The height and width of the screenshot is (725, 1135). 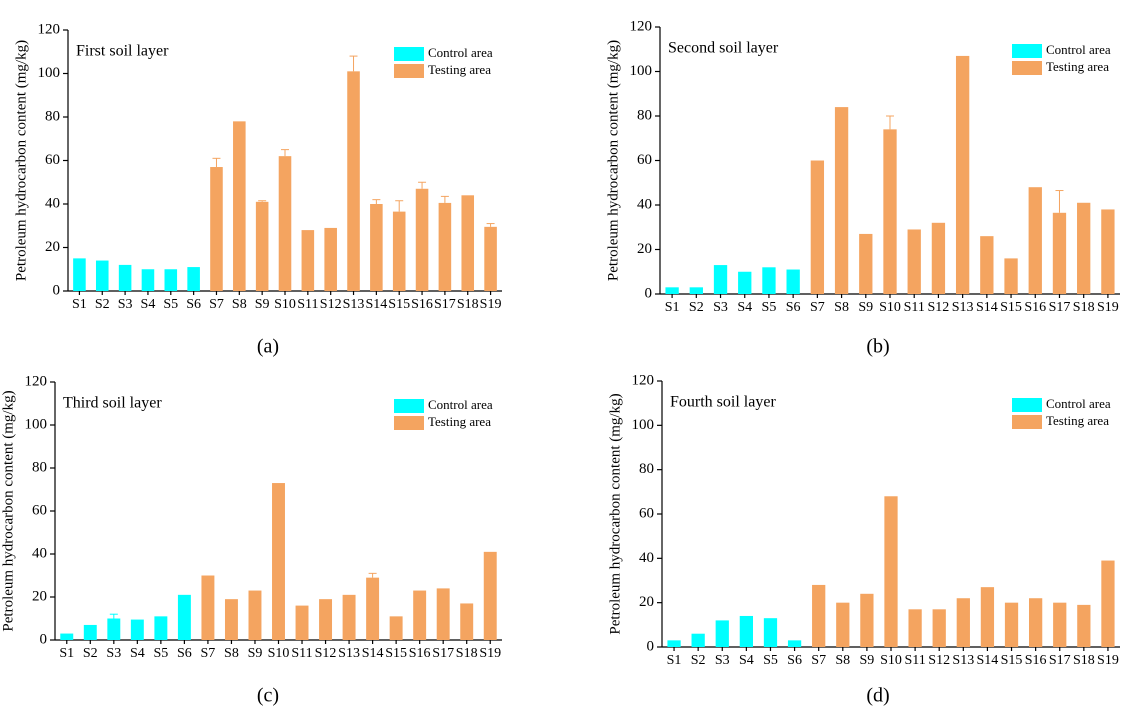 What do you see at coordinates (746, 660) in the screenshot?
I see `x-tick-label: S4` at bounding box center [746, 660].